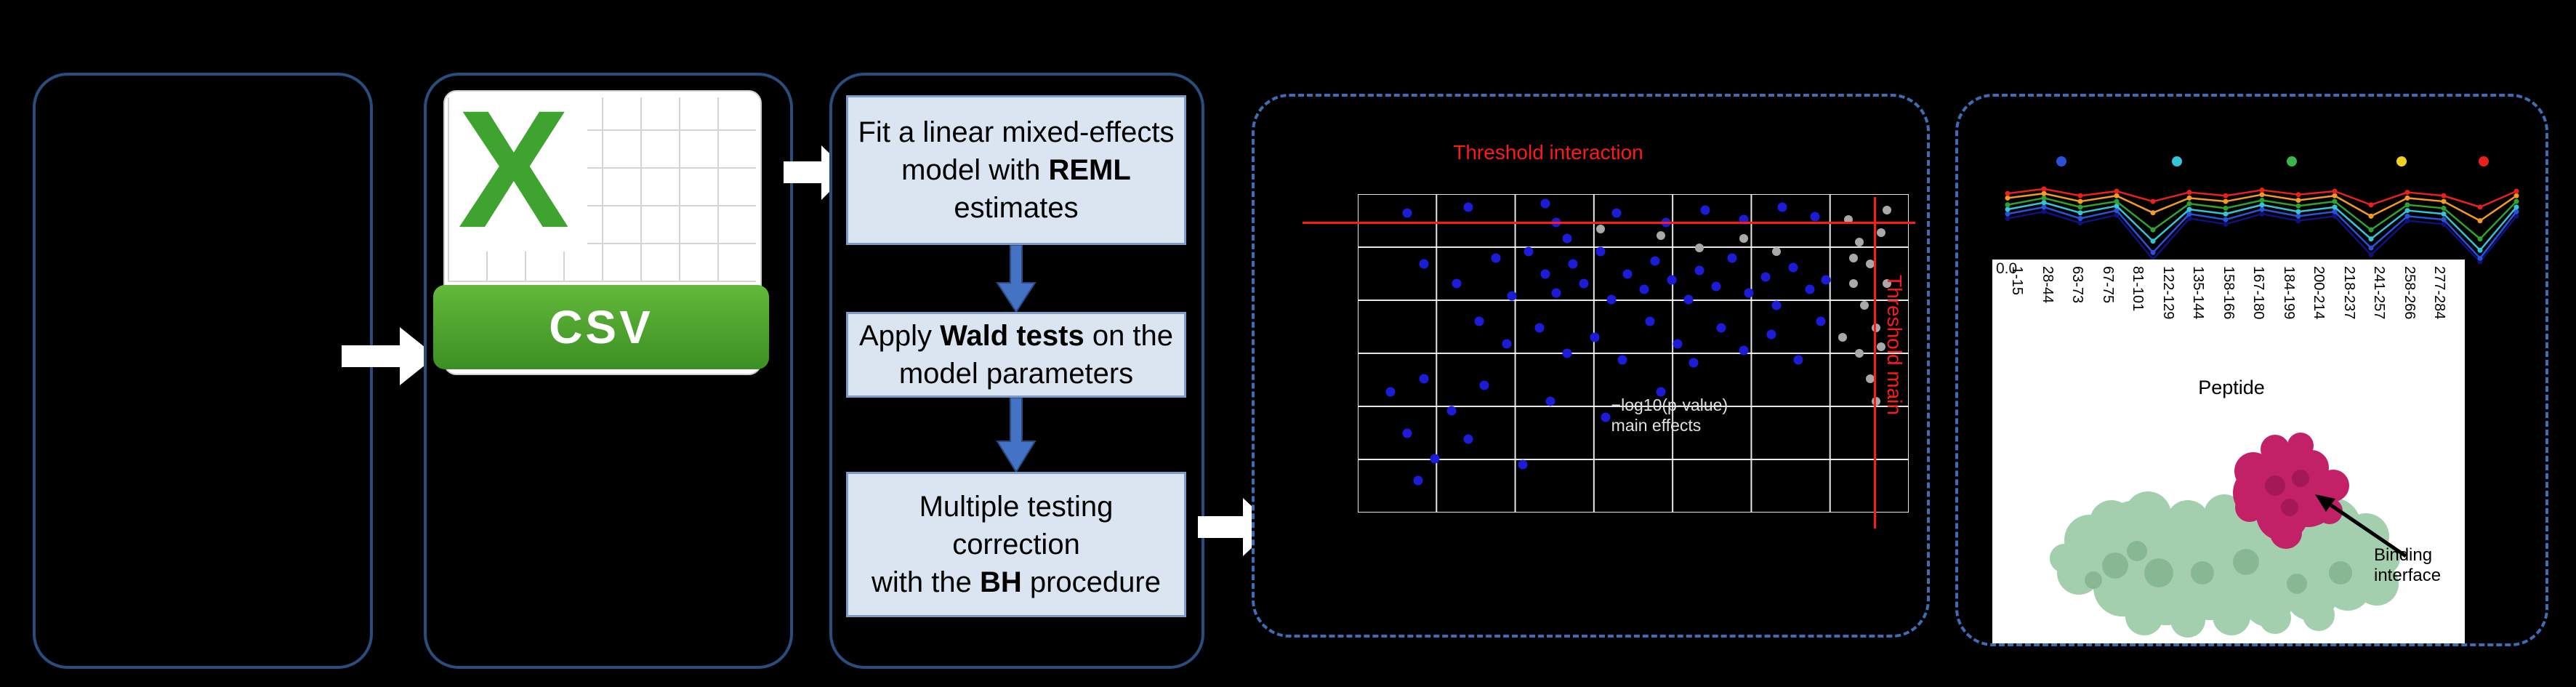 This screenshot has width=2576, height=687. What do you see at coordinates (2107, 285) in the screenshot?
I see `peptide-label: 67-75` at bounding box center [2107, 285].